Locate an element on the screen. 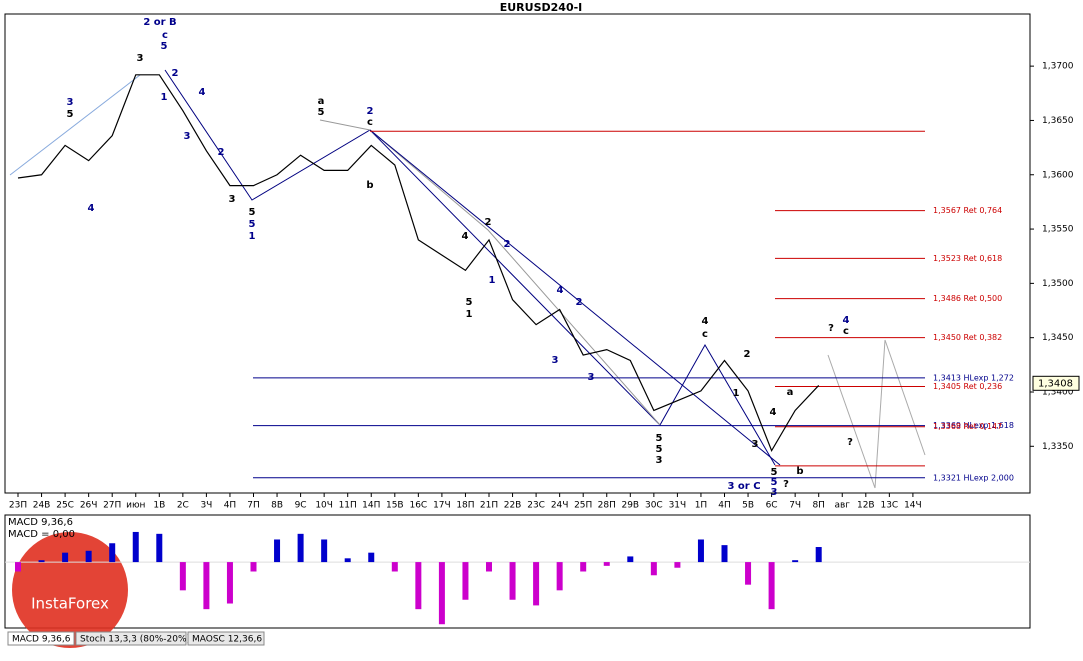 This screenshot has height=661, width=1083. macd-title: MACD 9,36,6 is located at coordinates (40, 522).